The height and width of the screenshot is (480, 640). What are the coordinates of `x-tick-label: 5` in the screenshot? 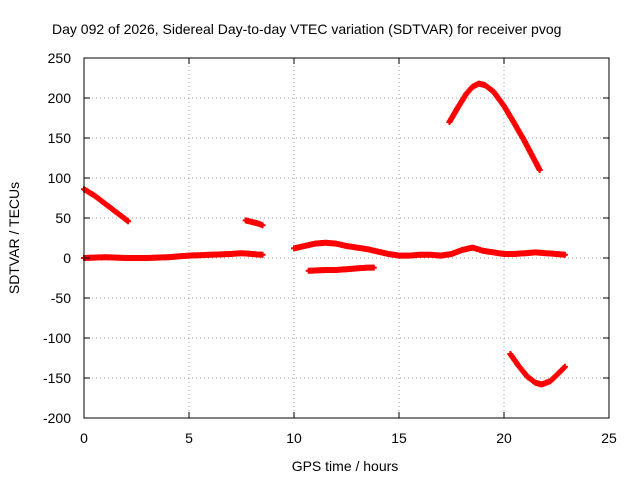 It's located at (189, 438).